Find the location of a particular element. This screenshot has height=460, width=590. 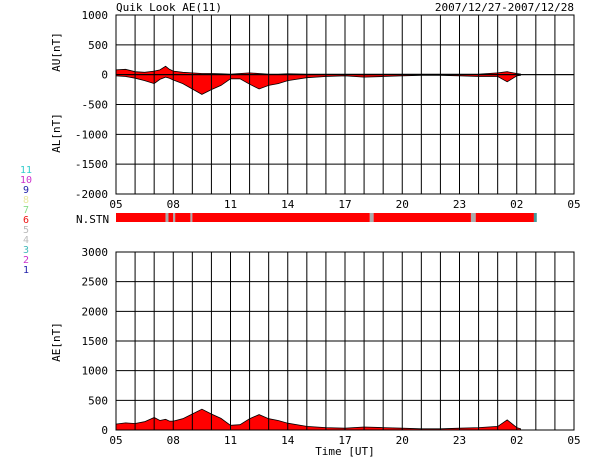

au-series is located at coordinates (318, 70).